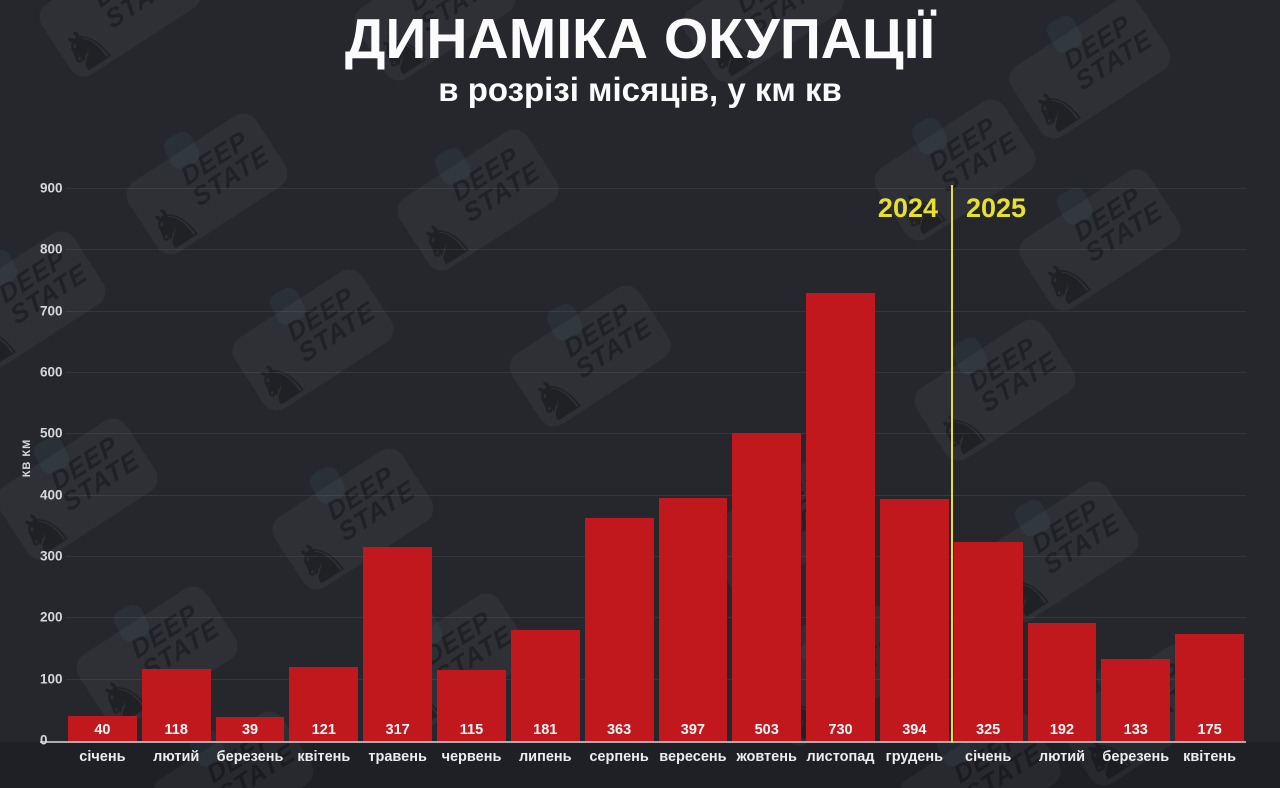  I want to click on bar-column-1: 118, so click(176, 465).